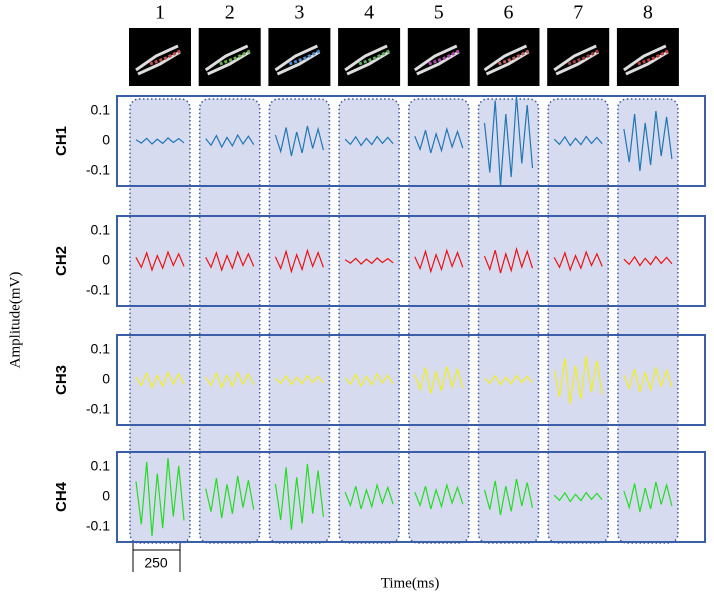  Describe the element at coordinates (15, 320) in the screenshot. I see `y-axis-label: Amplitude(mV)` at that location.